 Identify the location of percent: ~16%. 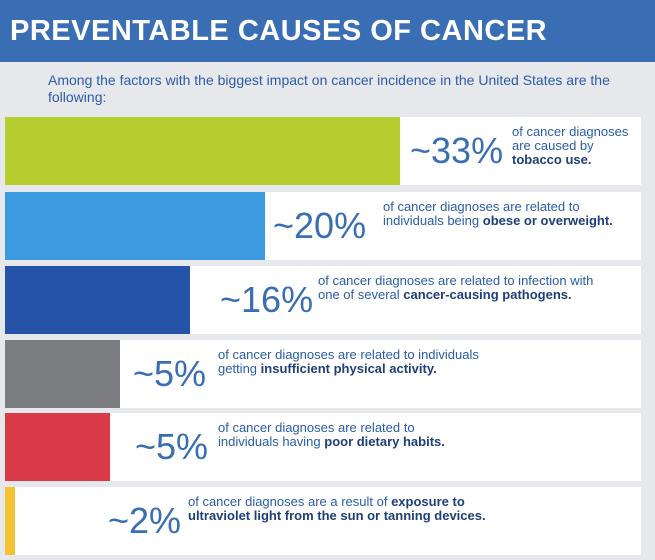
(267, 299).